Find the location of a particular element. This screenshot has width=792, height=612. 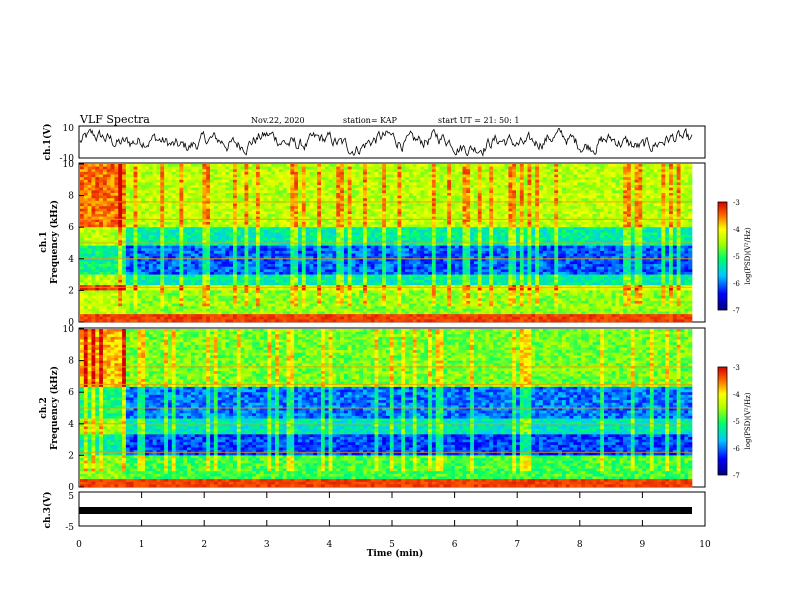

ch1-waveform-panel: 10 -10 ch.1(V) is located at coordinates (374, 144).